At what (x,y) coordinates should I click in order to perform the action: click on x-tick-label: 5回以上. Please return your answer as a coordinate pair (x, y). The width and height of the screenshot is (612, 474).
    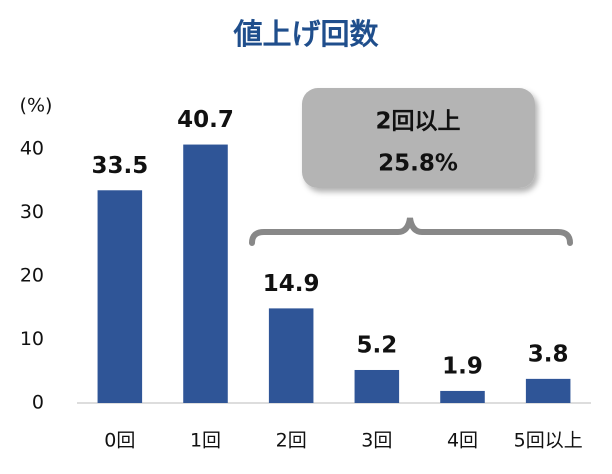
    Looking at the image, I should click on (548, 441).